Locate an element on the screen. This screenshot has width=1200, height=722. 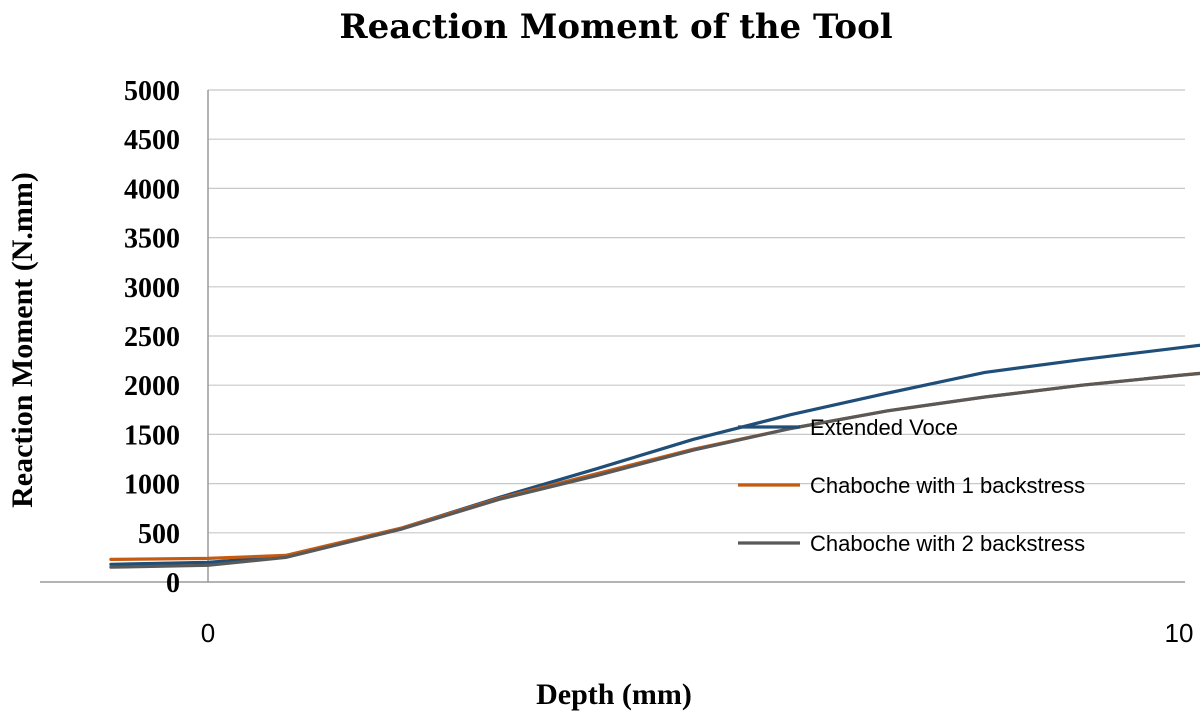
y-tick-label-1000: 1000 is located at coordinates (152, 485).